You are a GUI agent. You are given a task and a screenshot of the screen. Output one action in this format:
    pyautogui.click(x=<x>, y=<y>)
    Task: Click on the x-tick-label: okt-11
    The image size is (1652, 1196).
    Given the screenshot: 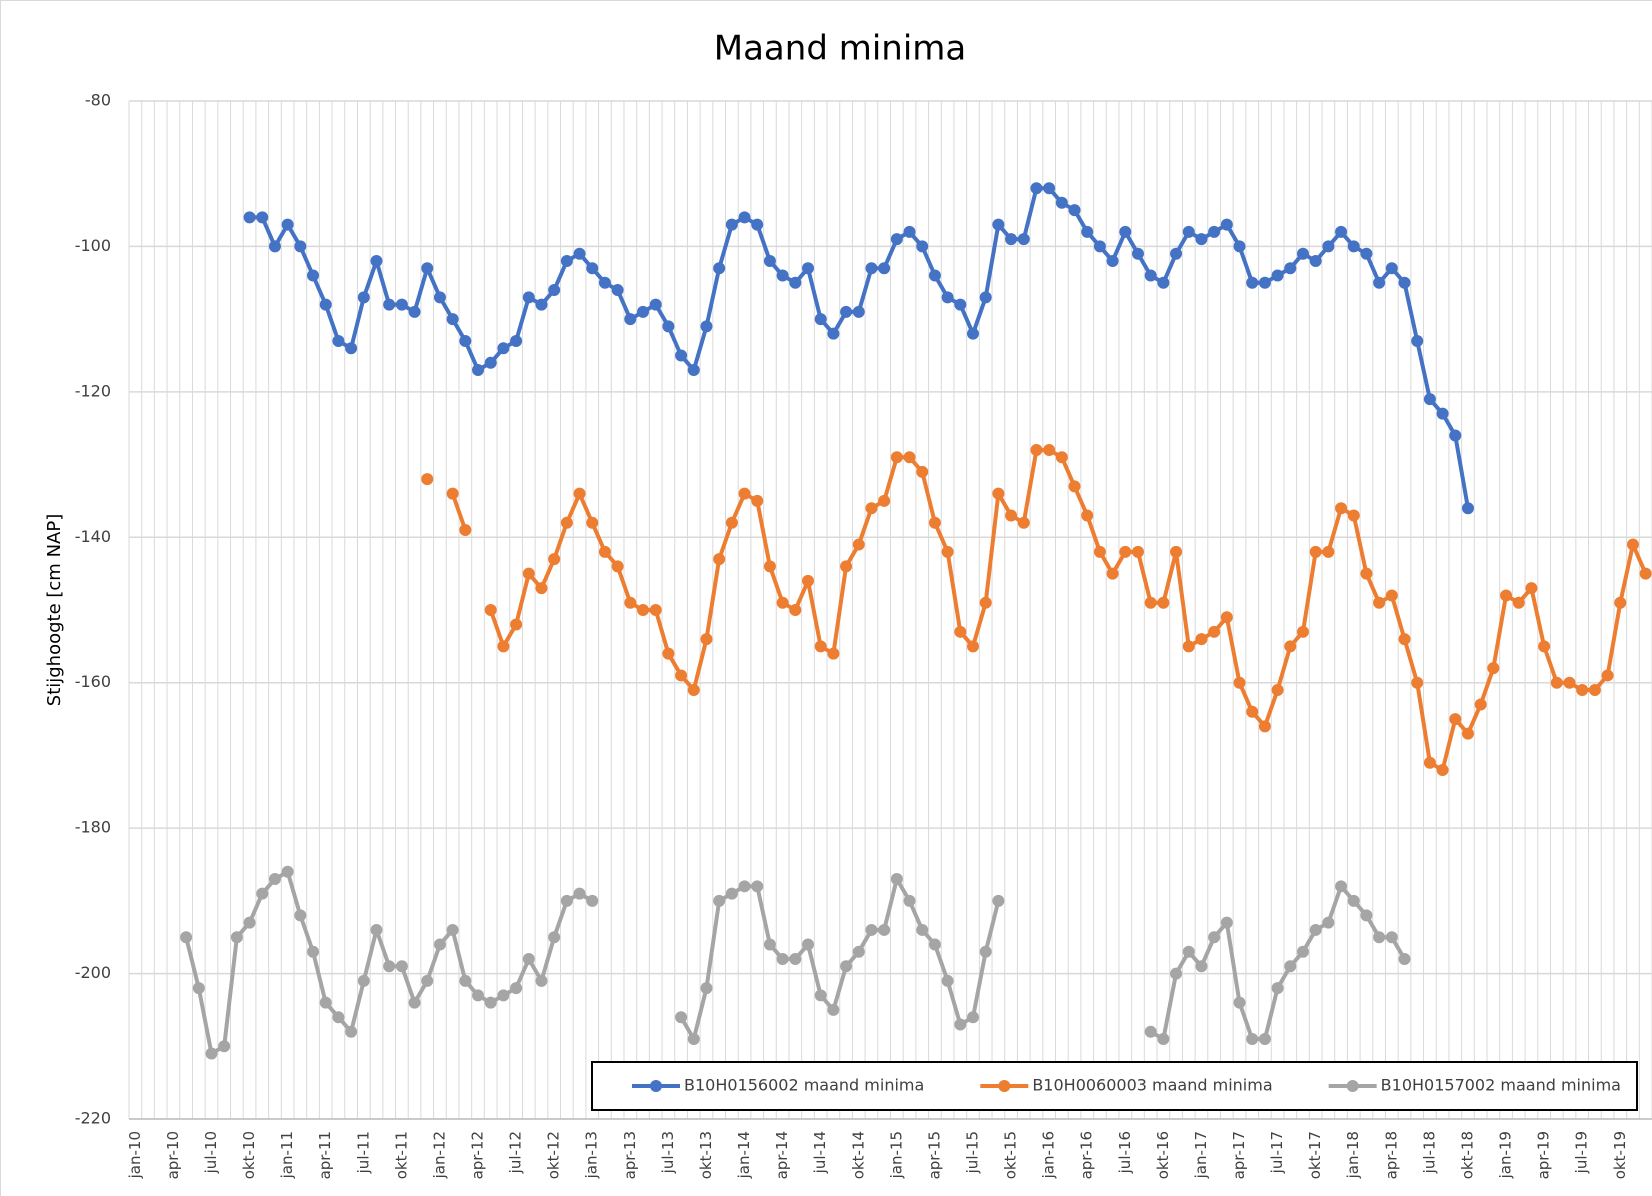 What is the action you would take?
    pyautogui.click(x=401, y=1155)
    